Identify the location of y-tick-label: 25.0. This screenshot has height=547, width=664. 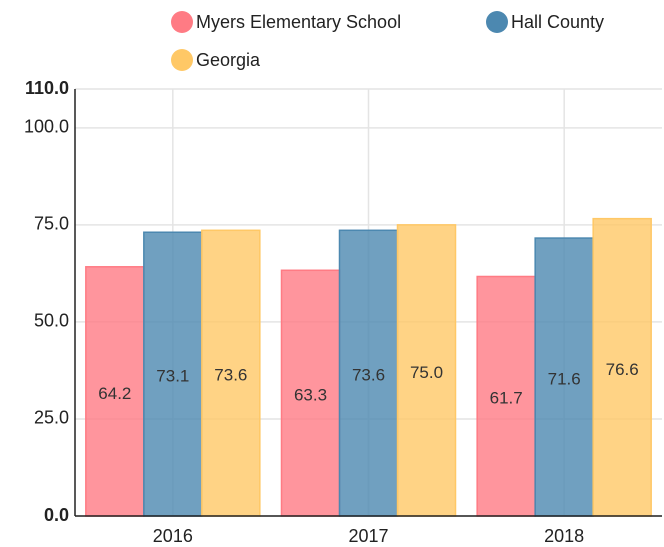
(51, 418).